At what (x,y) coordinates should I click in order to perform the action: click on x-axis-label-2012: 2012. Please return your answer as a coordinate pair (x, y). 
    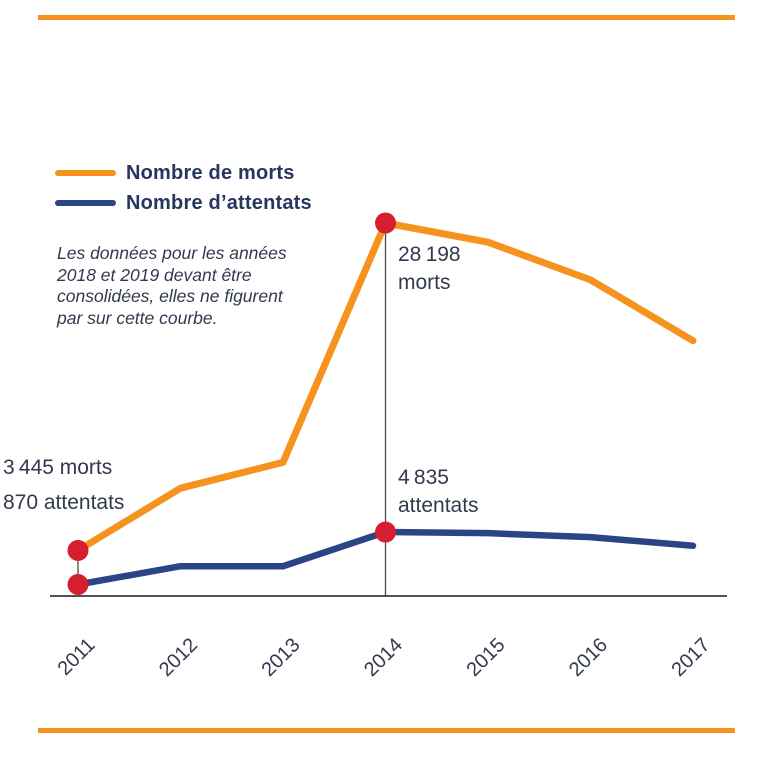
    Looking at the image, I should click on (178, 657).